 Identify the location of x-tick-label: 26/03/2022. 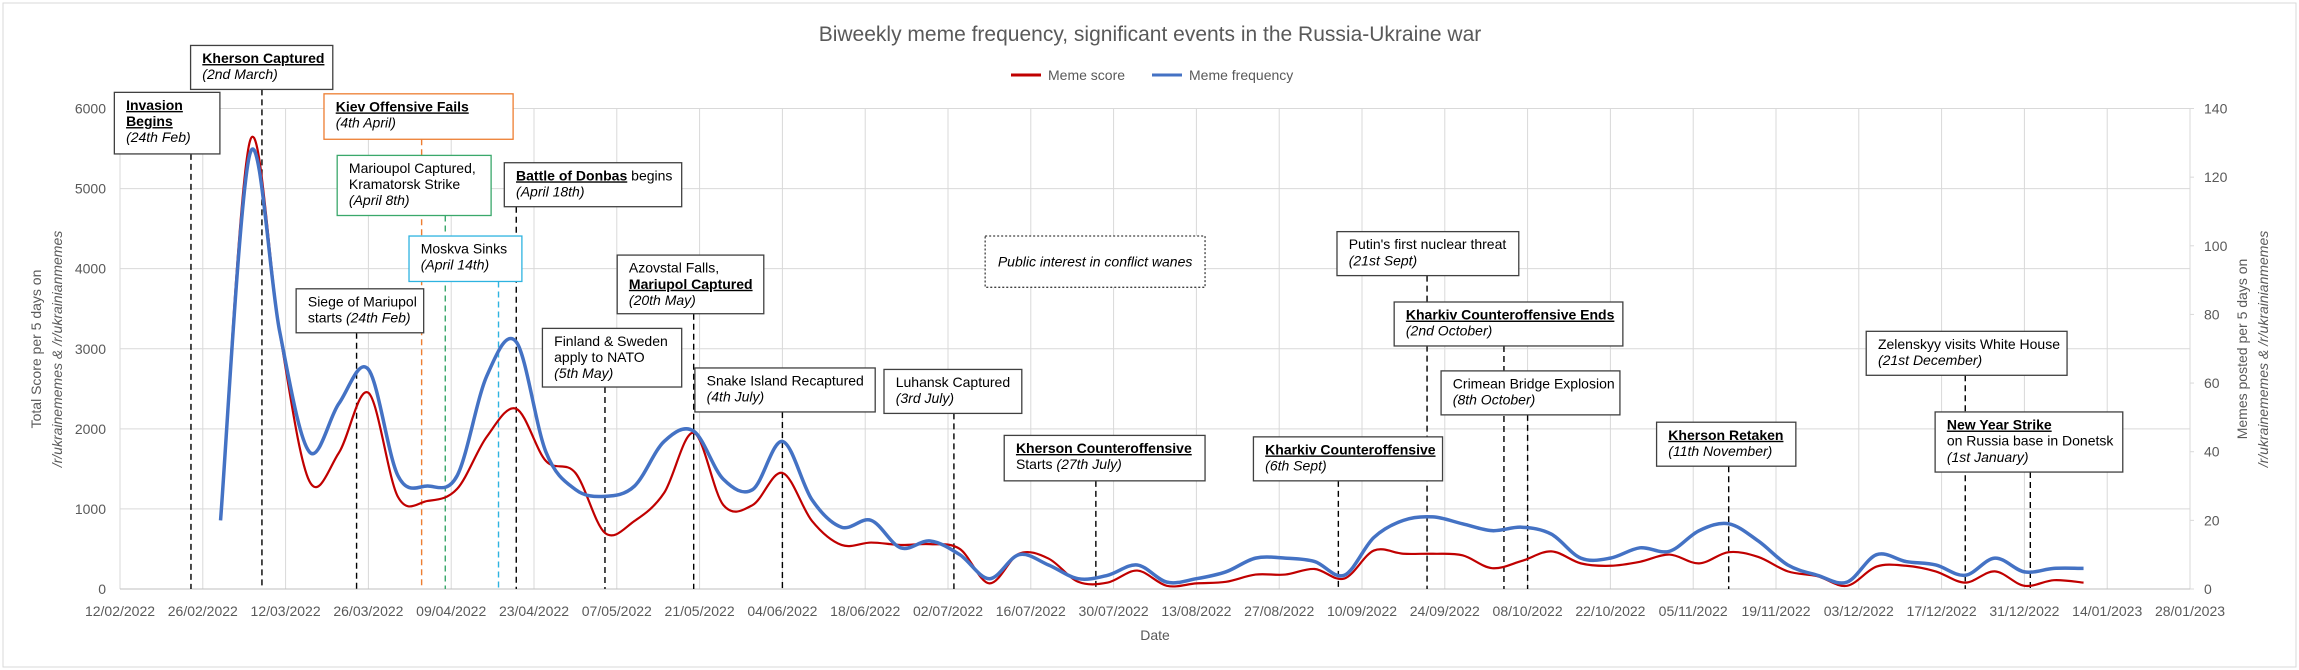
(368, 611).